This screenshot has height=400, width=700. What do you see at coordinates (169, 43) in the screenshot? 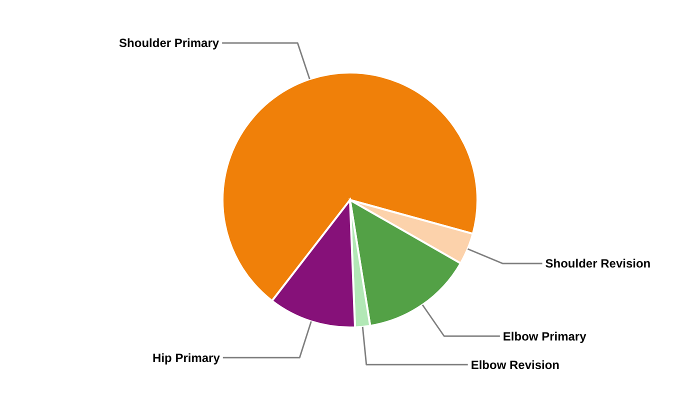
I see `slice-label: Shoulder Primary` at bounding box center [169, 43].